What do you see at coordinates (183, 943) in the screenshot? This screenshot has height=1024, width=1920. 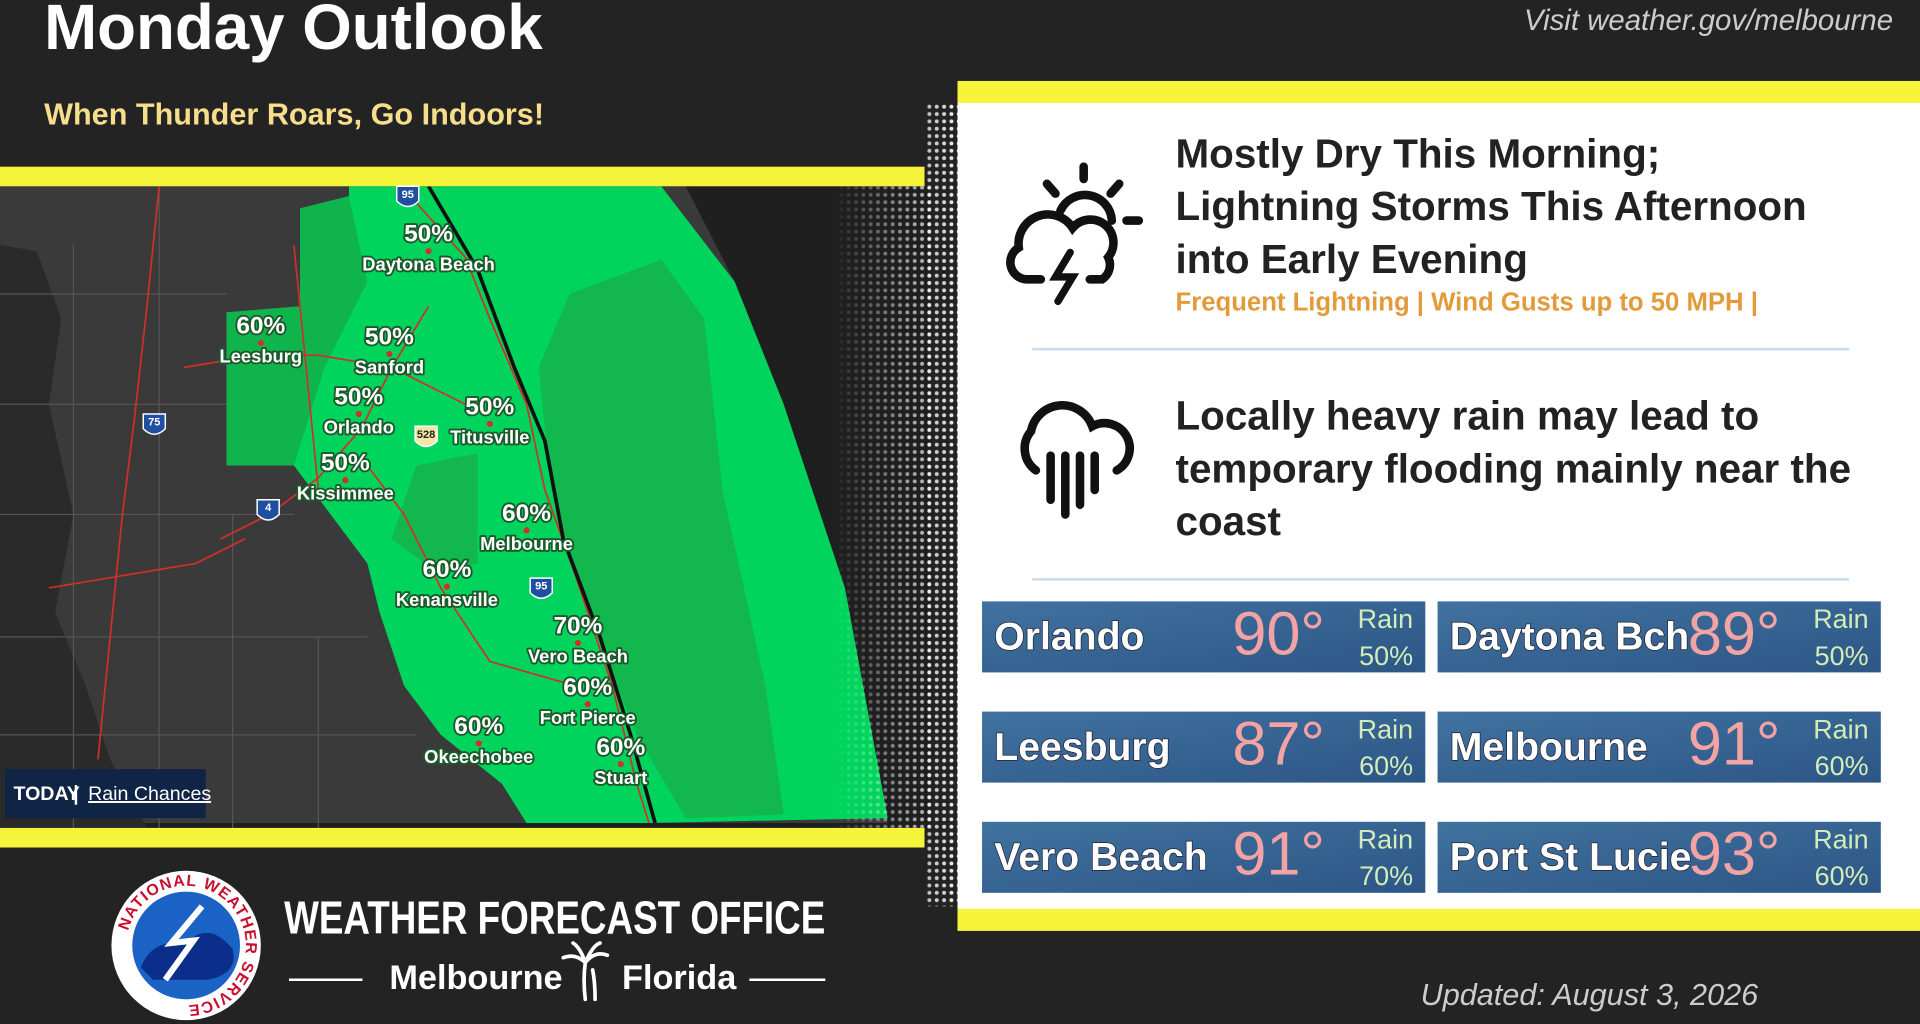 I see `logo-bolt` at bounding box center [183, 943].